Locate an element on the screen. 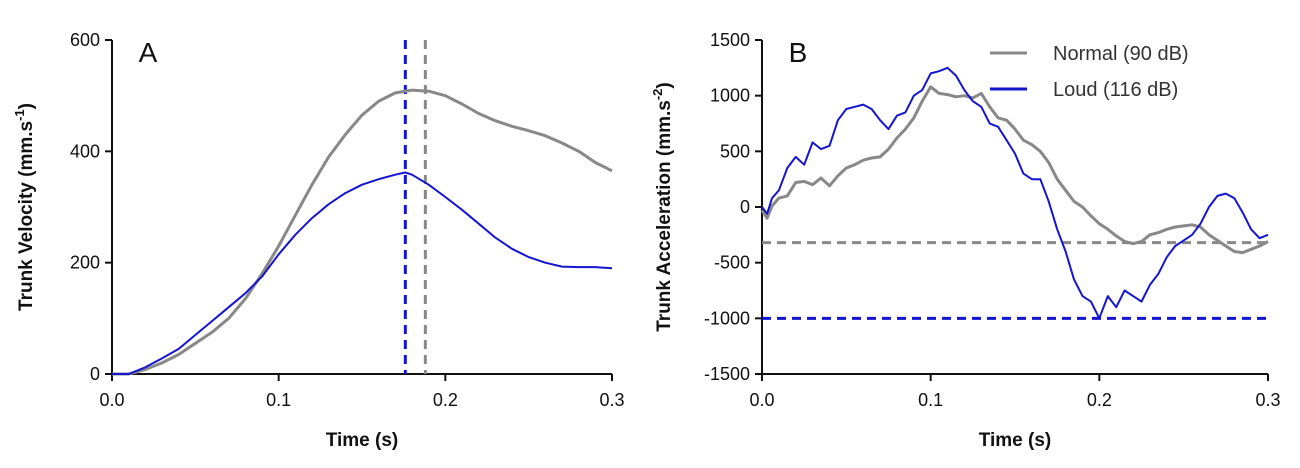 The width and height of the screenshot is (1300, 468). y-tick-label: 1500 is located at coordinates (730, 40).